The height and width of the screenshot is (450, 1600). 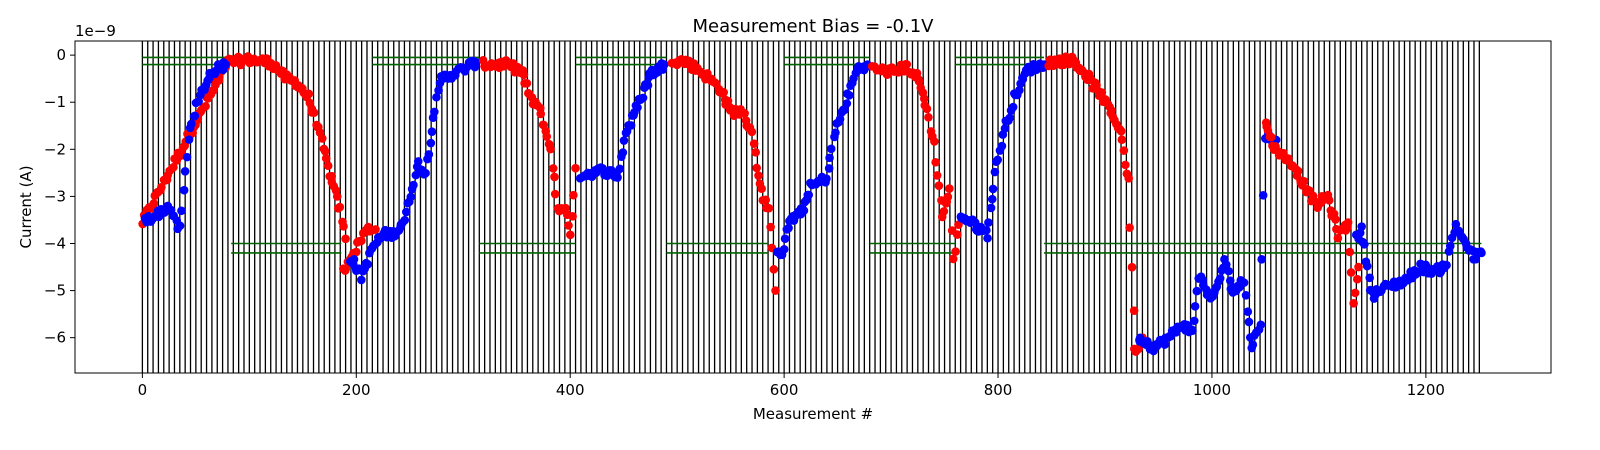 I want to click on x-tick-label: 1000, so click(x=1212, y=390).